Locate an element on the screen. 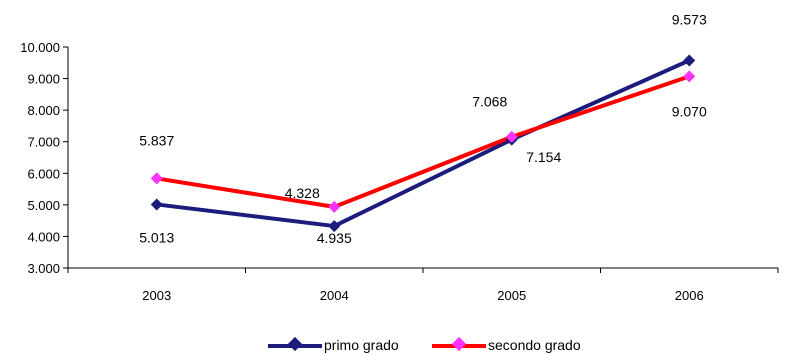 The height and width of the screenshot is (354, 800). legend-marker-primo-grado is located at coordinates (295, 344).